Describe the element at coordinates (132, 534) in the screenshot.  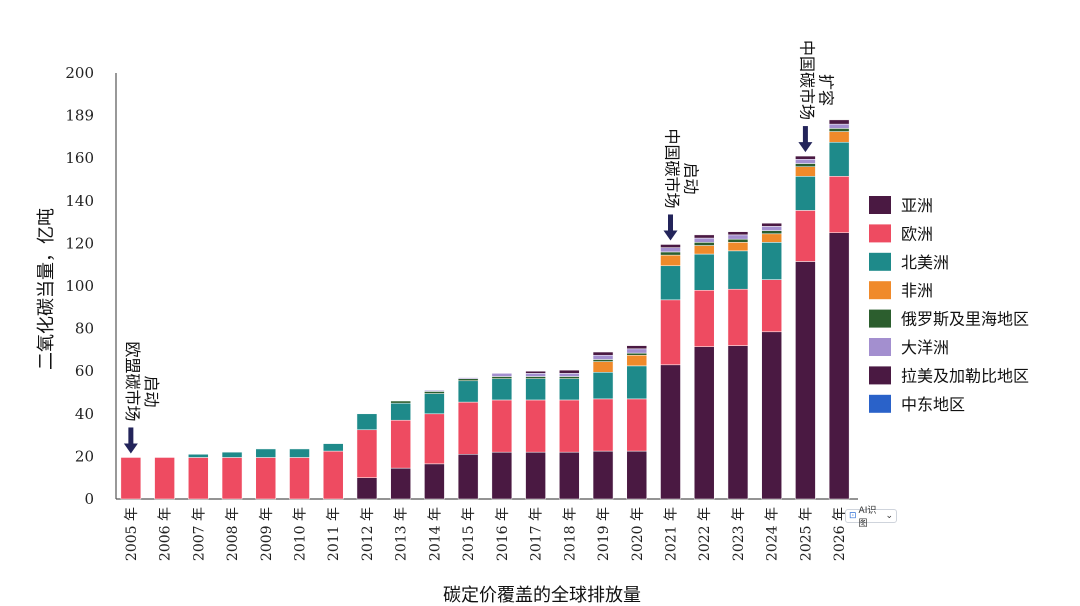
I see `x-tick-label: 2005 年` at that location.